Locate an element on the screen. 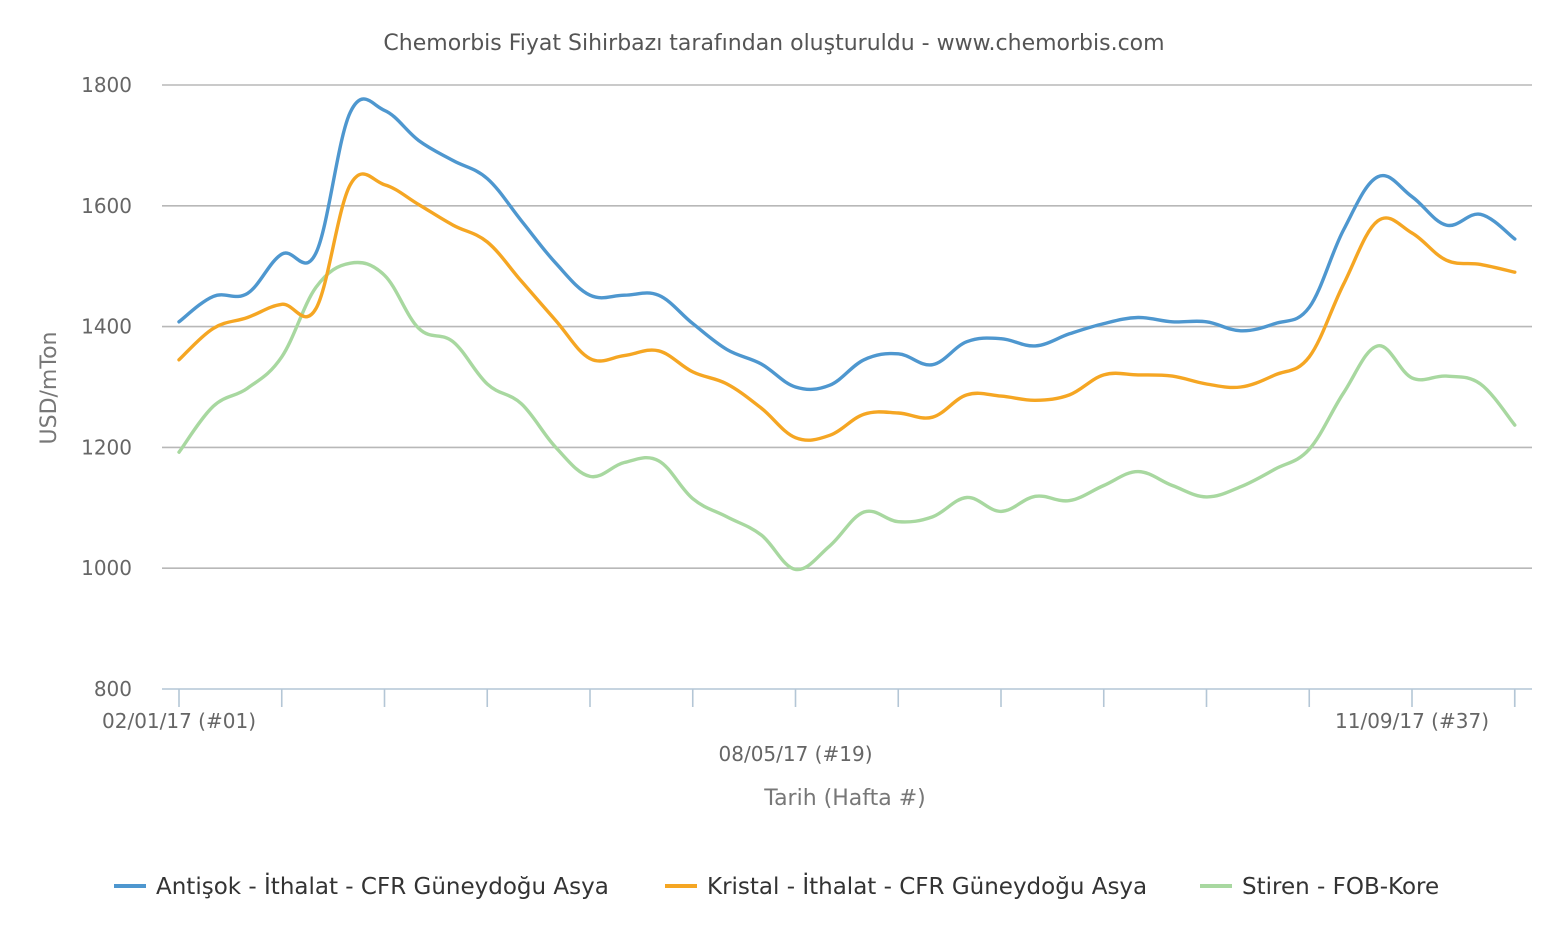 This screenshot has height=930, width=1552. y-tick-label-1200: 1200 is located at coordinates (106, 447).